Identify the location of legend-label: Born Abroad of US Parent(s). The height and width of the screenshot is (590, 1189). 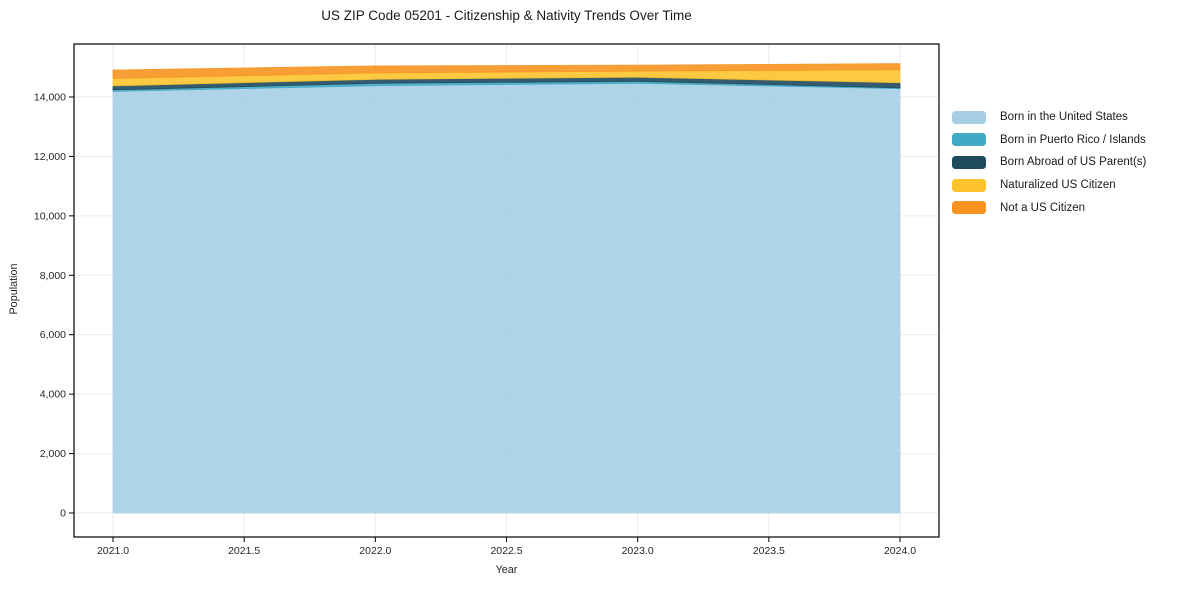
(1073, 162).